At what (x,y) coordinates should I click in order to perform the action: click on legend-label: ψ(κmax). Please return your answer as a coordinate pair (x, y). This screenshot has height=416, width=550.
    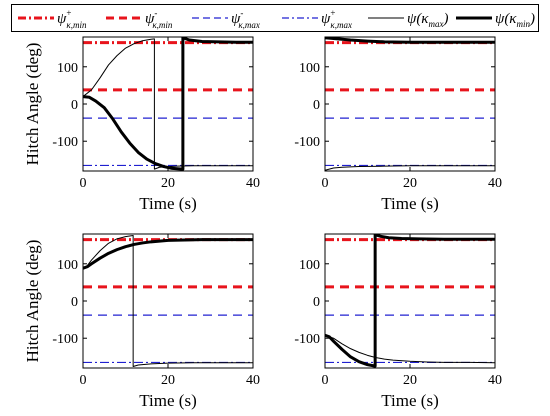
    Looking at the image, I should click on (428, 20).